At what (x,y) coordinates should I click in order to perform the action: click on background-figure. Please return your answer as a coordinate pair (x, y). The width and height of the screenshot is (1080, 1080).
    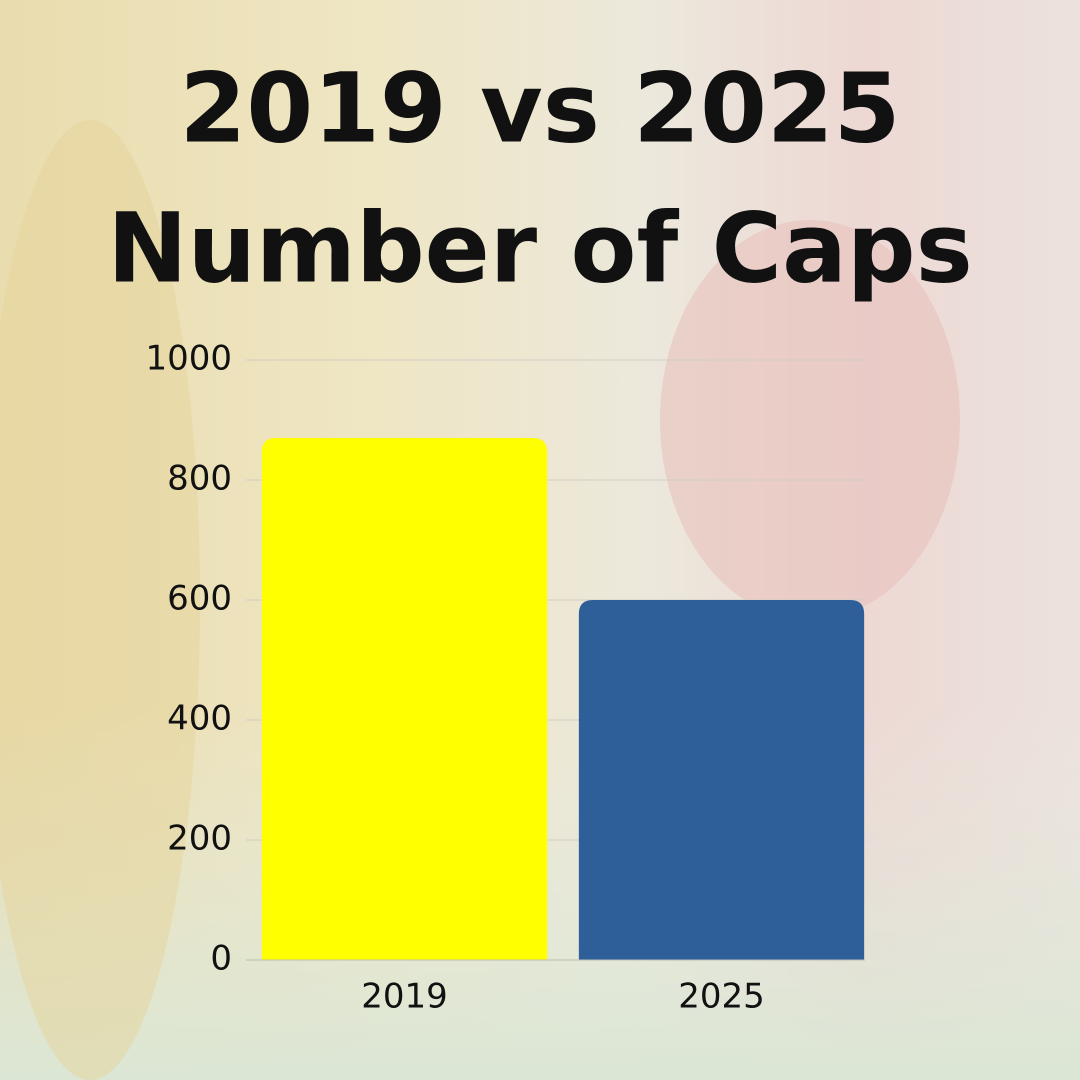
    Looking at the image, I should click on (810, 420).